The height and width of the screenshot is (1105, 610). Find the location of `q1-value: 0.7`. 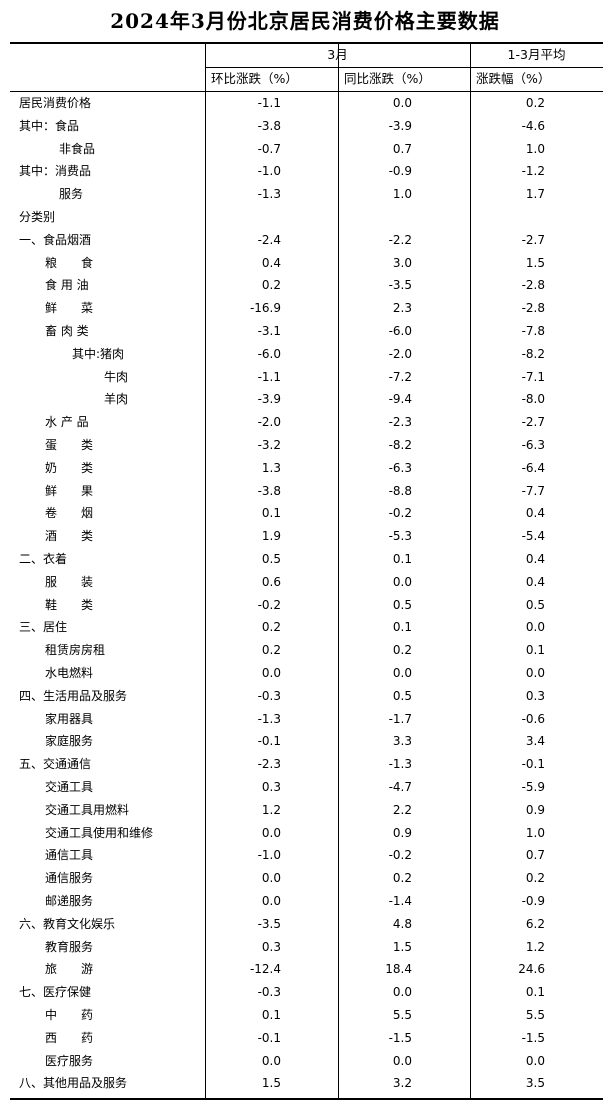

q1-value: 0.7 is located at coordinates (535, 855).